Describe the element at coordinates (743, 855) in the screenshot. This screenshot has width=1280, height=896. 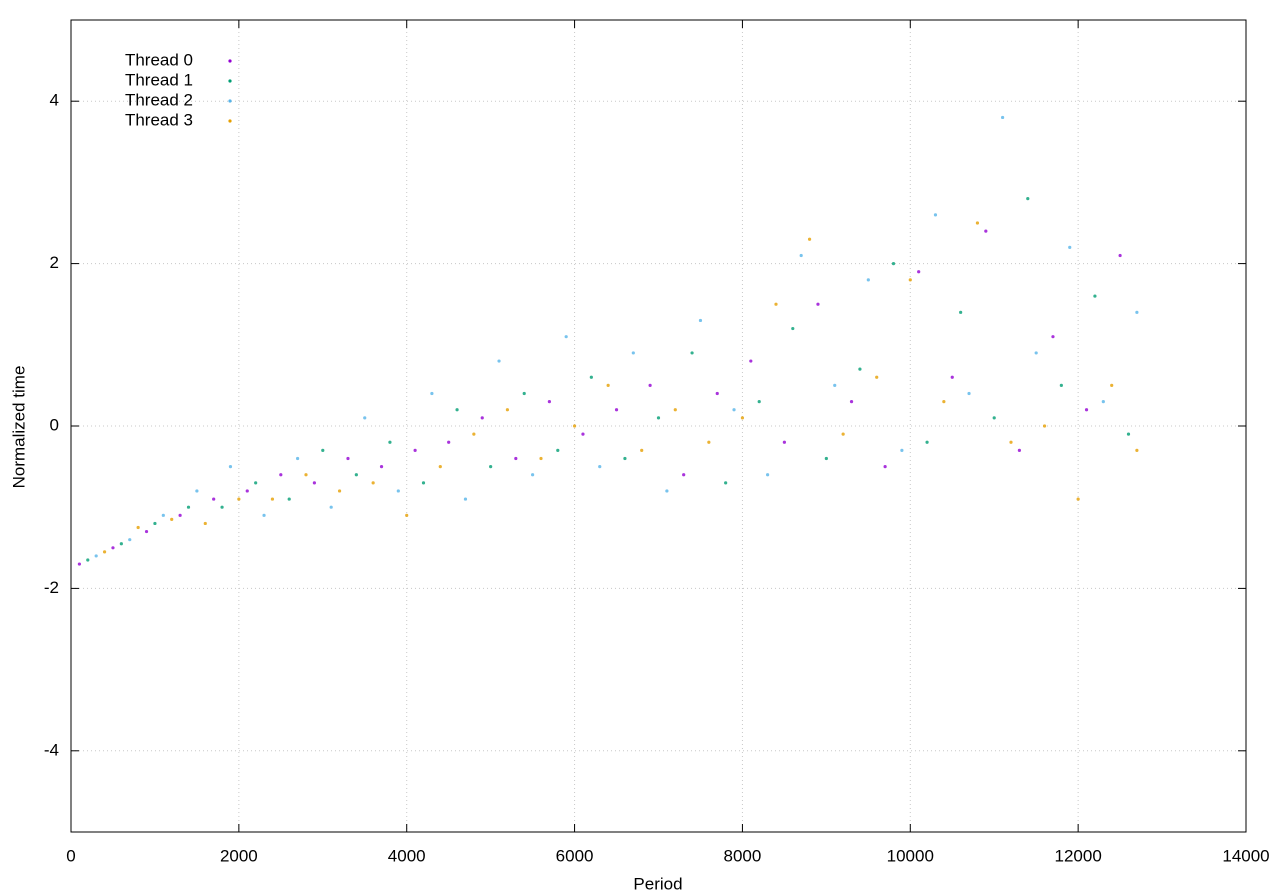
I see `x-tick-label: 8000` at that location.